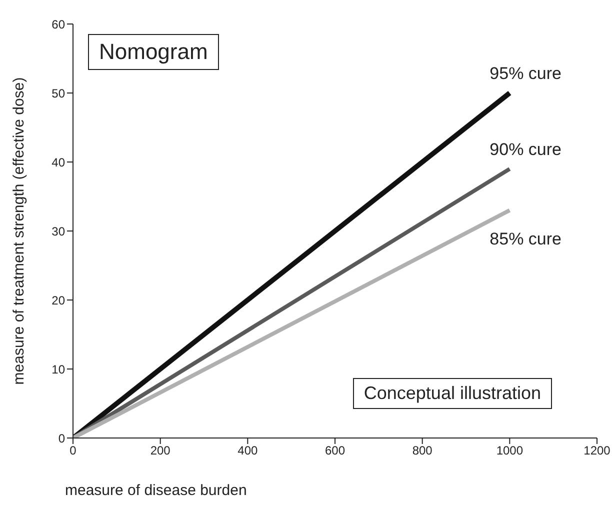 This screenshot has height=506, width=612. Describe the element at coordinates (59, 93) in the screenshot. I see `y-tick-label: 50` at that location.